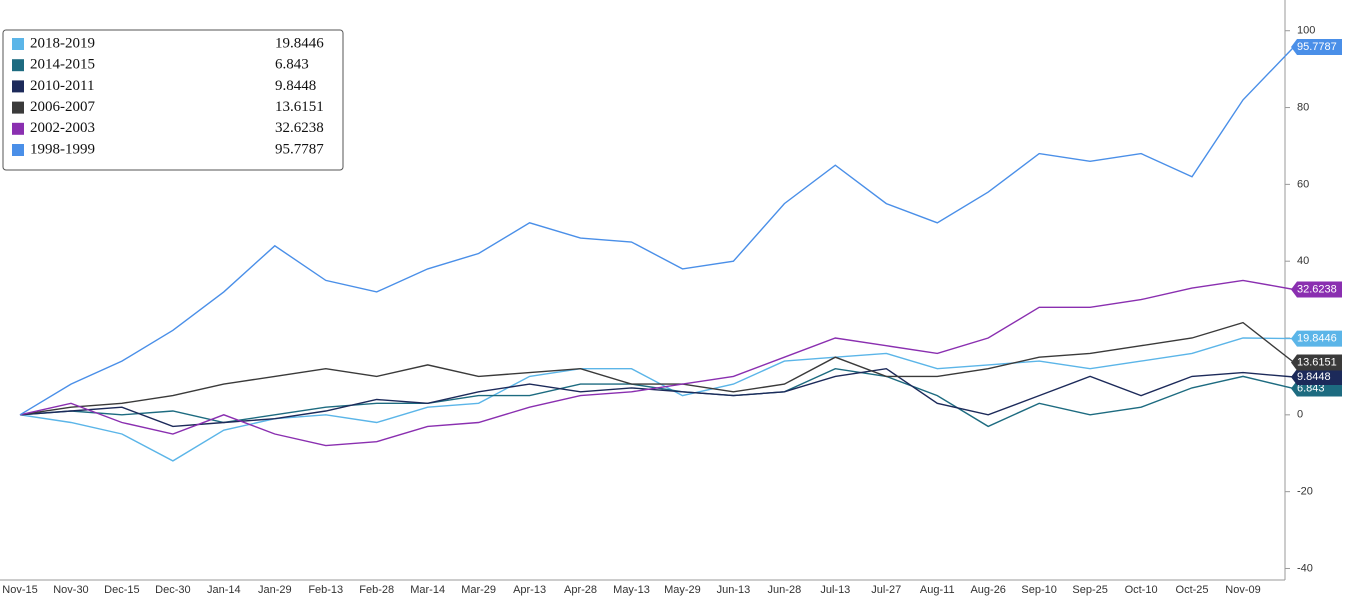 This screenshot has height=597, width=1345. I want to click on x-tick-label: Feb-28, so click(376, 590).